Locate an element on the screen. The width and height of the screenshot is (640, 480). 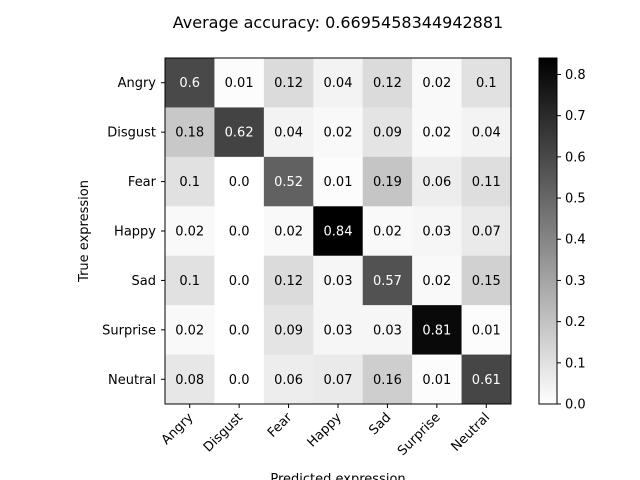
cell-value-label: 0.84 is located at coordinates (338, 232).